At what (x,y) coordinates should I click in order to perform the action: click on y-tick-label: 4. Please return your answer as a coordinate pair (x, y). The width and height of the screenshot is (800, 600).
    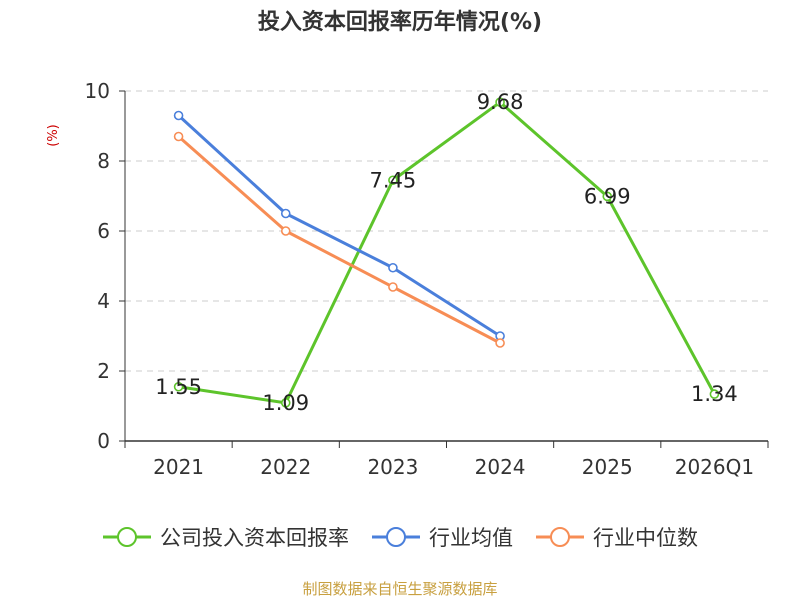
    Looking at the image, I should click on (103, 301).